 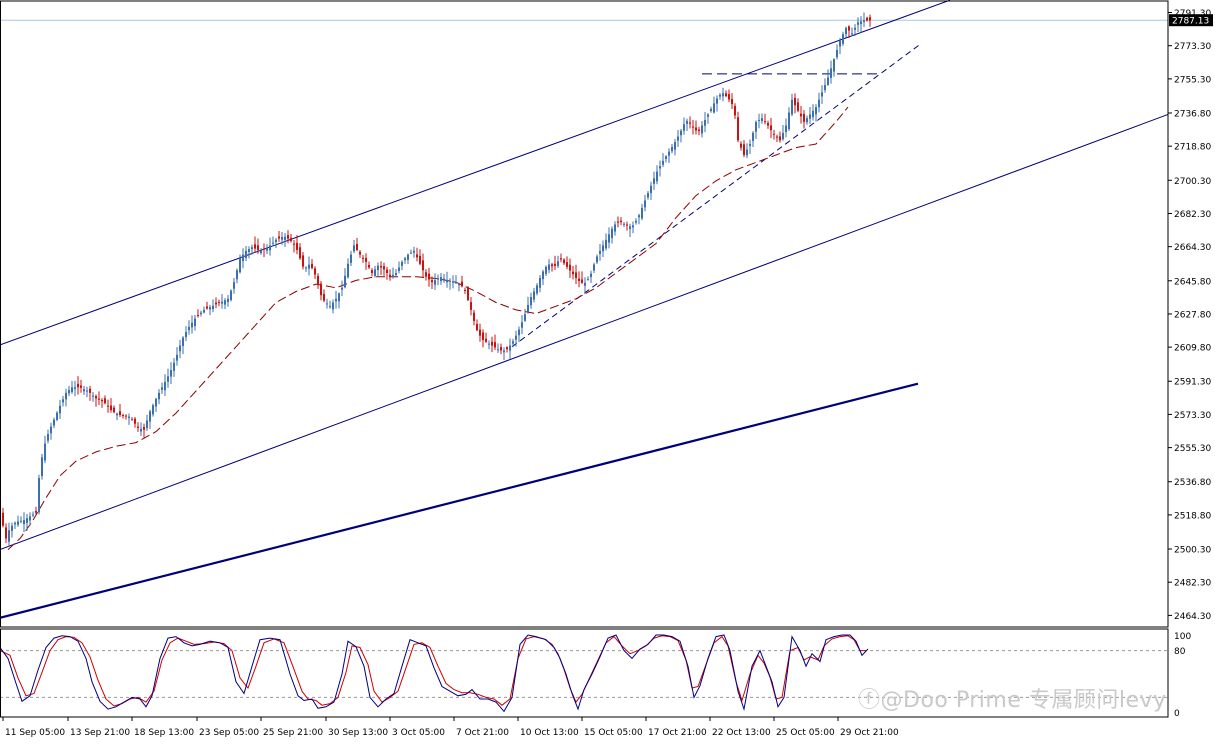 I want to click on price-tick-label: 2500.30, so click(x=1192, y=551).